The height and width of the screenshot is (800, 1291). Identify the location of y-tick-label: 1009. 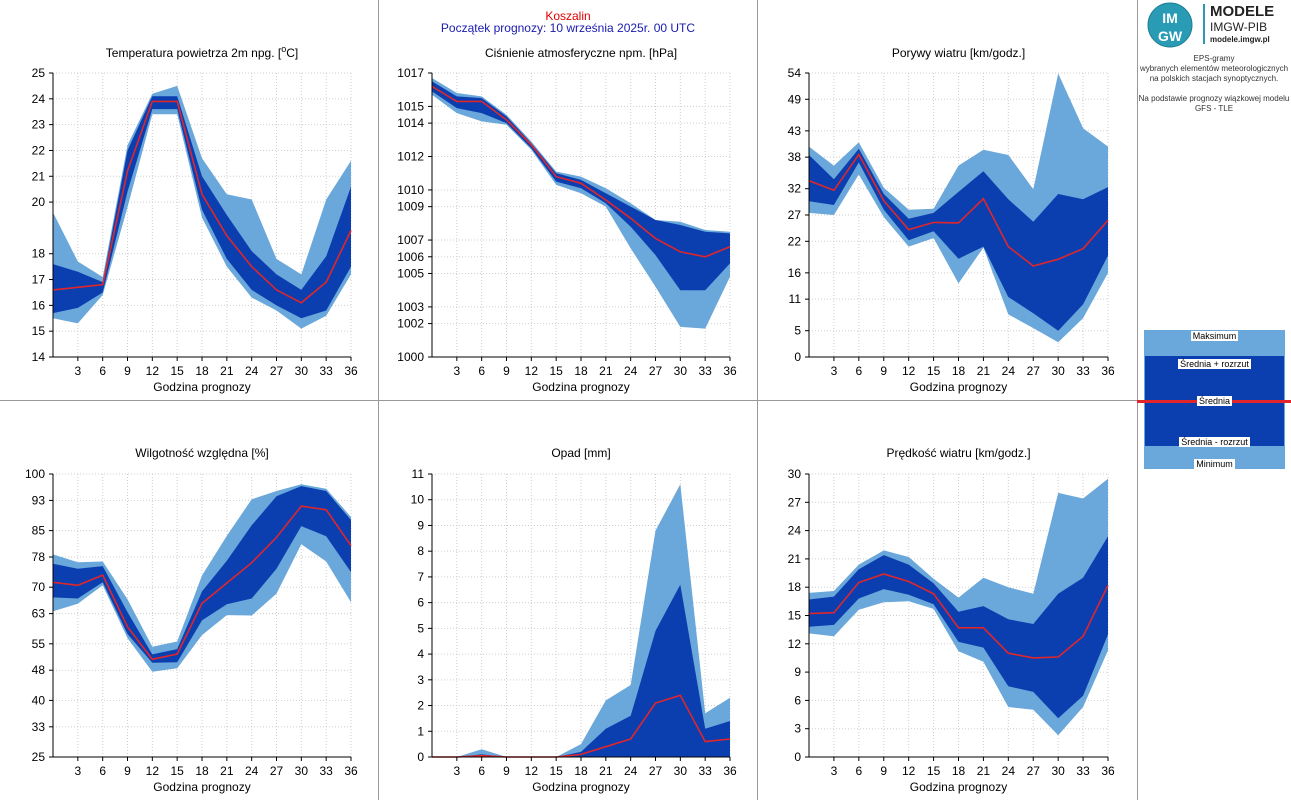
(410, 207).